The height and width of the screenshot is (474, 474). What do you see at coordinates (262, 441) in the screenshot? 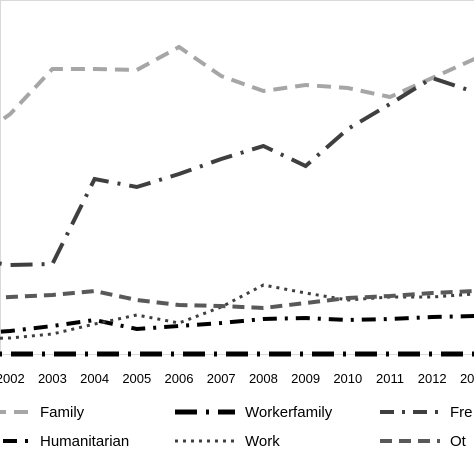
I see `legend-label-work: Work` at bounding box center [262, 441].